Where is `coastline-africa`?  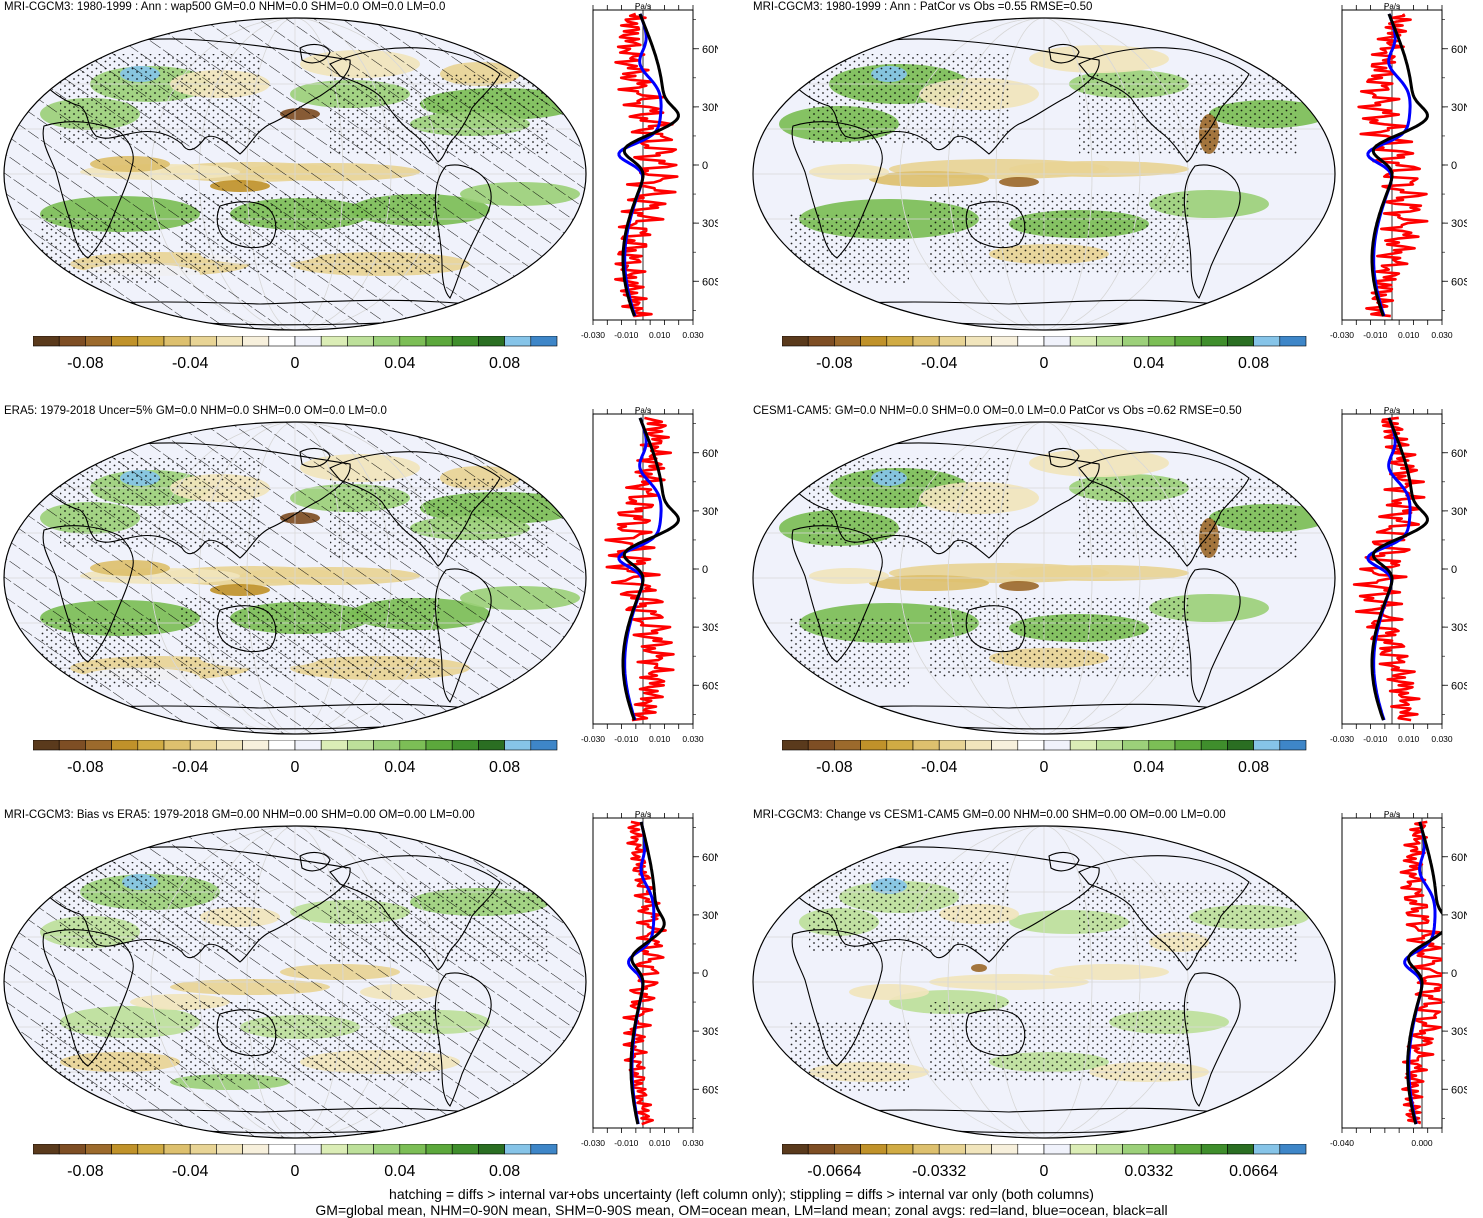 coastline-africa is located at coordinates (837, 190).